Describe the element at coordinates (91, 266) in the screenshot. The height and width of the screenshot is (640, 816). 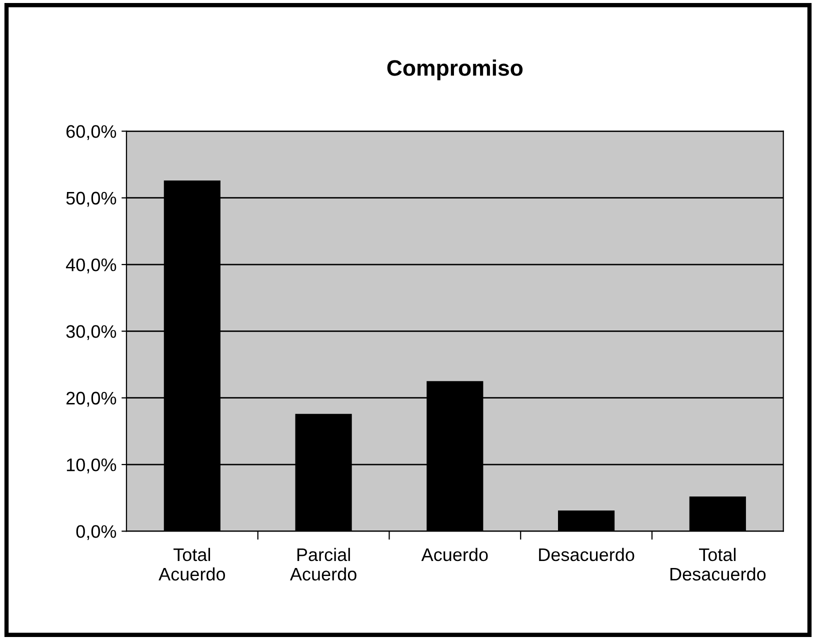
I see `y-tick-label: 40,0%` at that location.